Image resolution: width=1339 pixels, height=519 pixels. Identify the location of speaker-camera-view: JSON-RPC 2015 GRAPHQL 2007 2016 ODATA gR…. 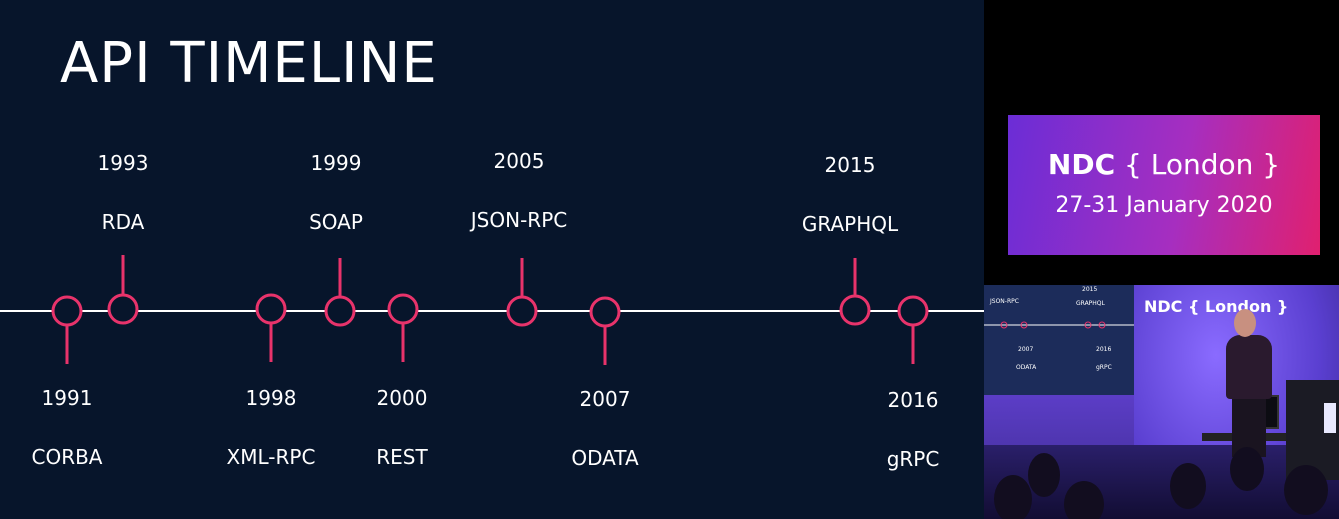
(1161, 402).